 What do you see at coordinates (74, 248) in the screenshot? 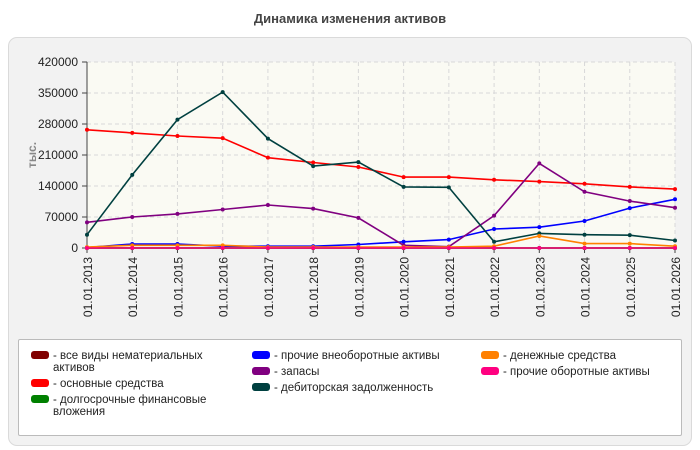
I see `y-tick-label: 0` at bounding box center [74, 248].